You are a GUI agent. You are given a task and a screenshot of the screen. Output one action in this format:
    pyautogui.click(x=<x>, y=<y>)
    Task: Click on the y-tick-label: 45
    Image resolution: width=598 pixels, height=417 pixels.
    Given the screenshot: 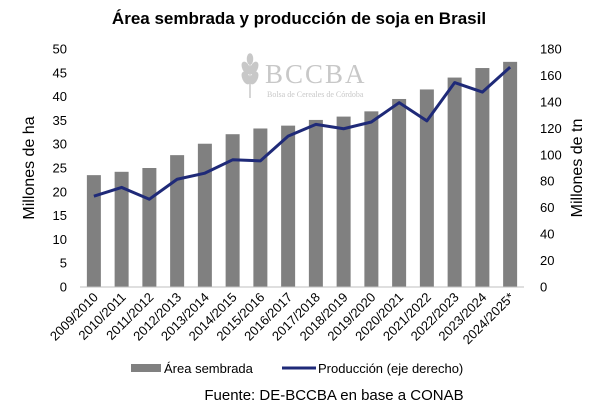 What is the action you would take?
    pyautogui.click(x=60, y=72)
    